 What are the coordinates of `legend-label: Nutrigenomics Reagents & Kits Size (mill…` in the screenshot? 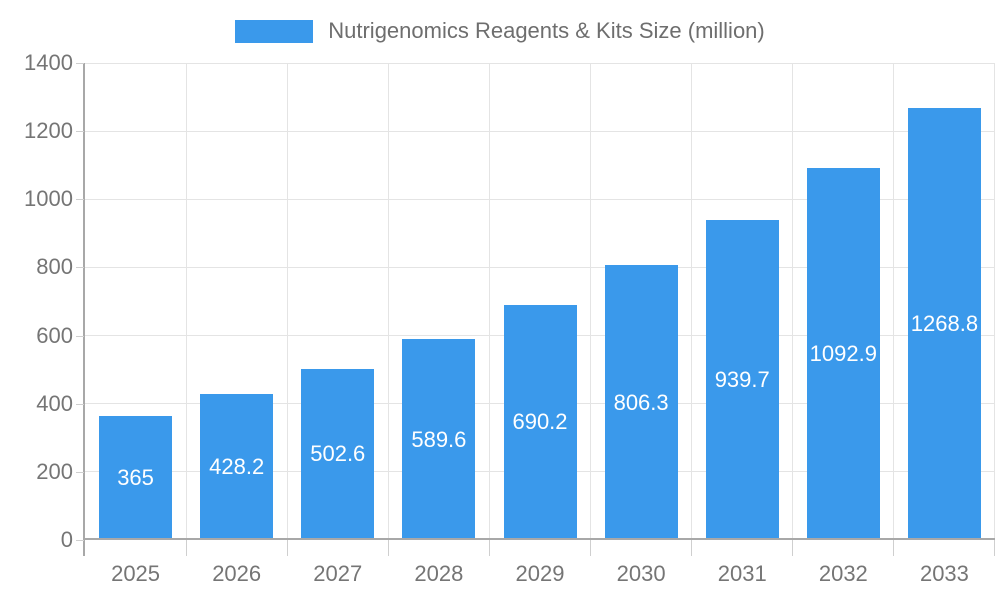 It's located at (546, 30).